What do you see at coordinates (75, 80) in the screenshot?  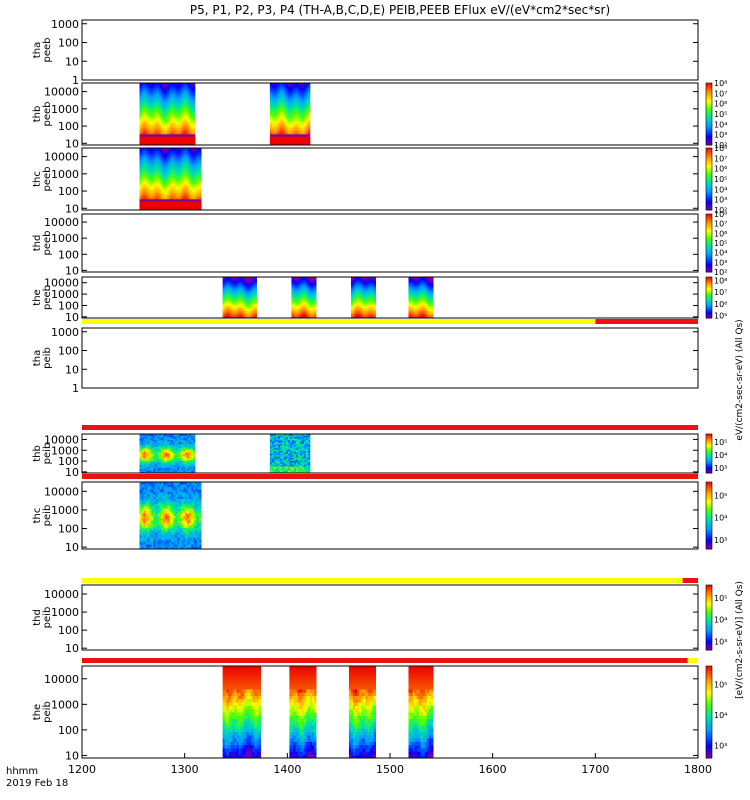 I see `y-tick-label: 1` at bounding box center [75, 80].